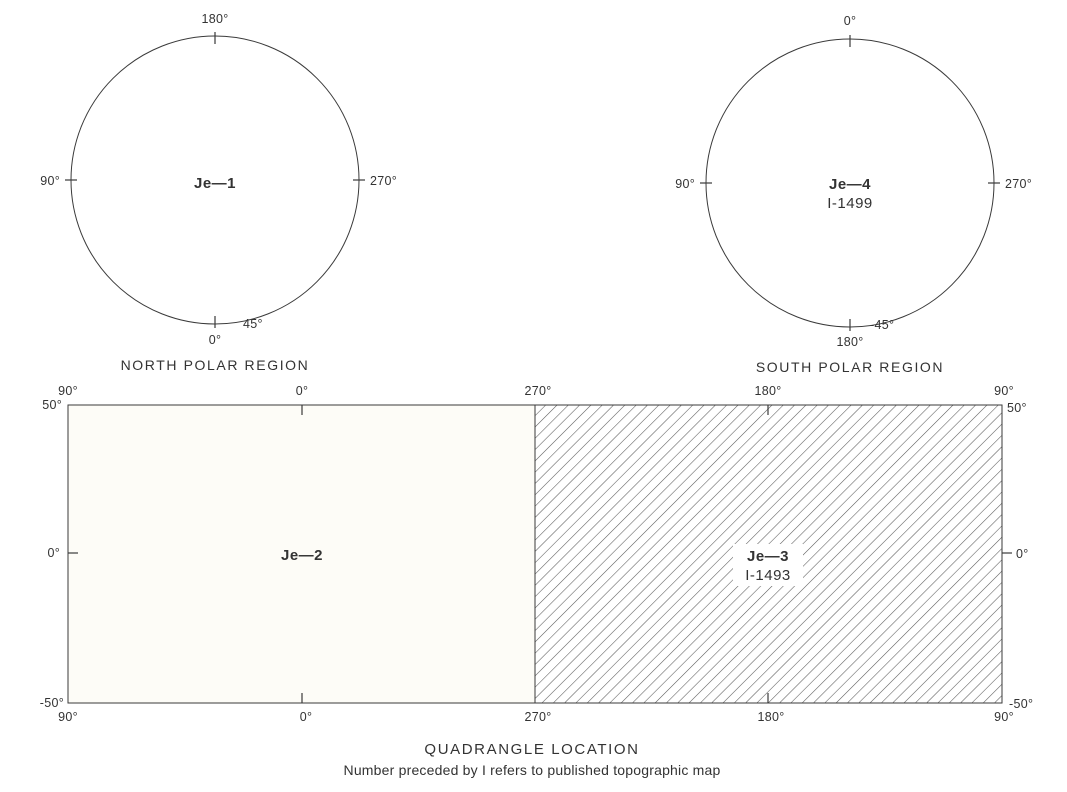 The height and width of the screenshot is (792, 1067). I want to click on north-polar-latitude-label: 45°, so click(253, 324).